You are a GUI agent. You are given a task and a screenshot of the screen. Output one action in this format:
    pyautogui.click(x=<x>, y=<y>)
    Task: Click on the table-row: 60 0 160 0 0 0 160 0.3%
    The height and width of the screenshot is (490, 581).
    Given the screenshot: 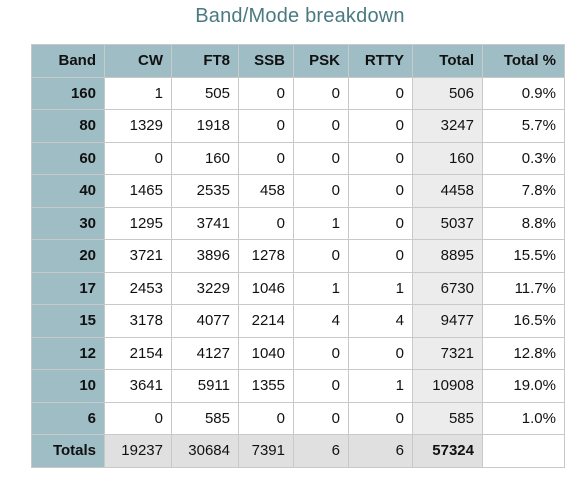 What is the action you would take?
    pyautogui.click(x=298, y=158)
    